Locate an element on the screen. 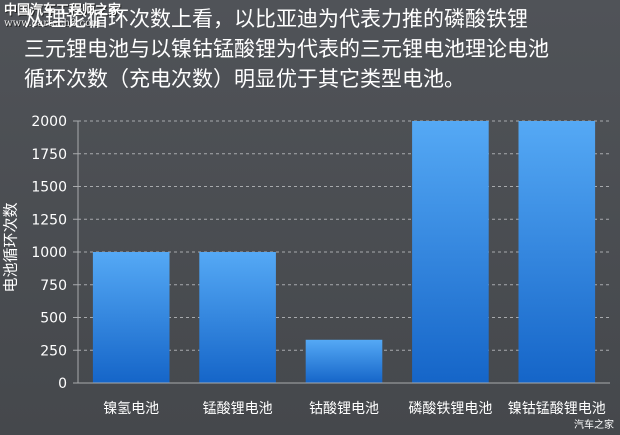 The width and height of the screenshot is (620, 435). headline-line-1: 从理论循环次数上看，以比亚迪为代表力推的磷酸铁锂 is located at coordinates (276, 19).